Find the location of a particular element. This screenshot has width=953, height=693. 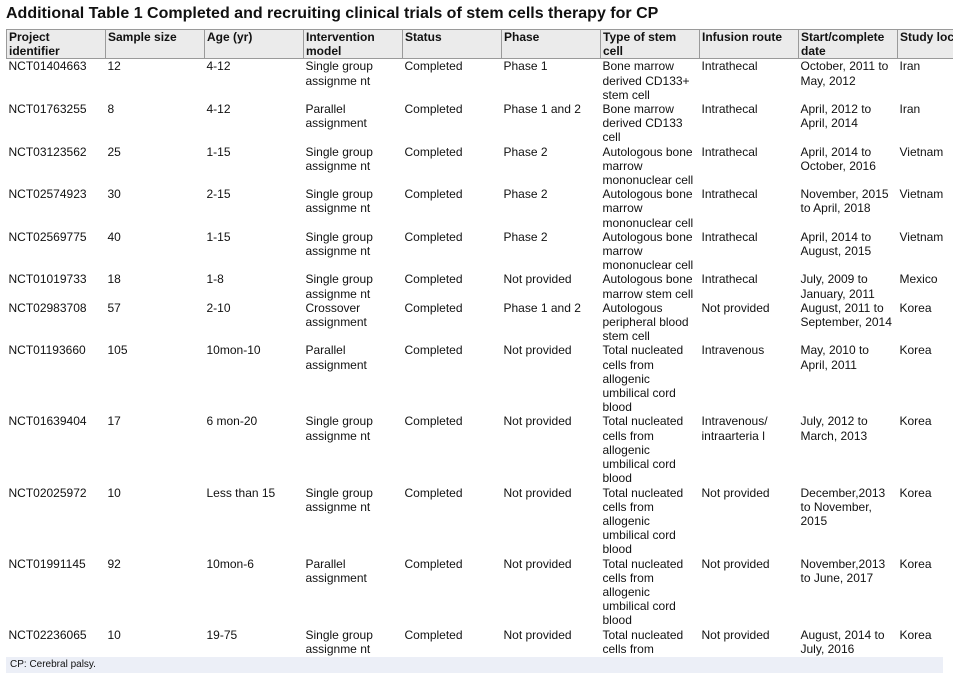

header-cell: Infusion route is located at coordinates (749, 44).